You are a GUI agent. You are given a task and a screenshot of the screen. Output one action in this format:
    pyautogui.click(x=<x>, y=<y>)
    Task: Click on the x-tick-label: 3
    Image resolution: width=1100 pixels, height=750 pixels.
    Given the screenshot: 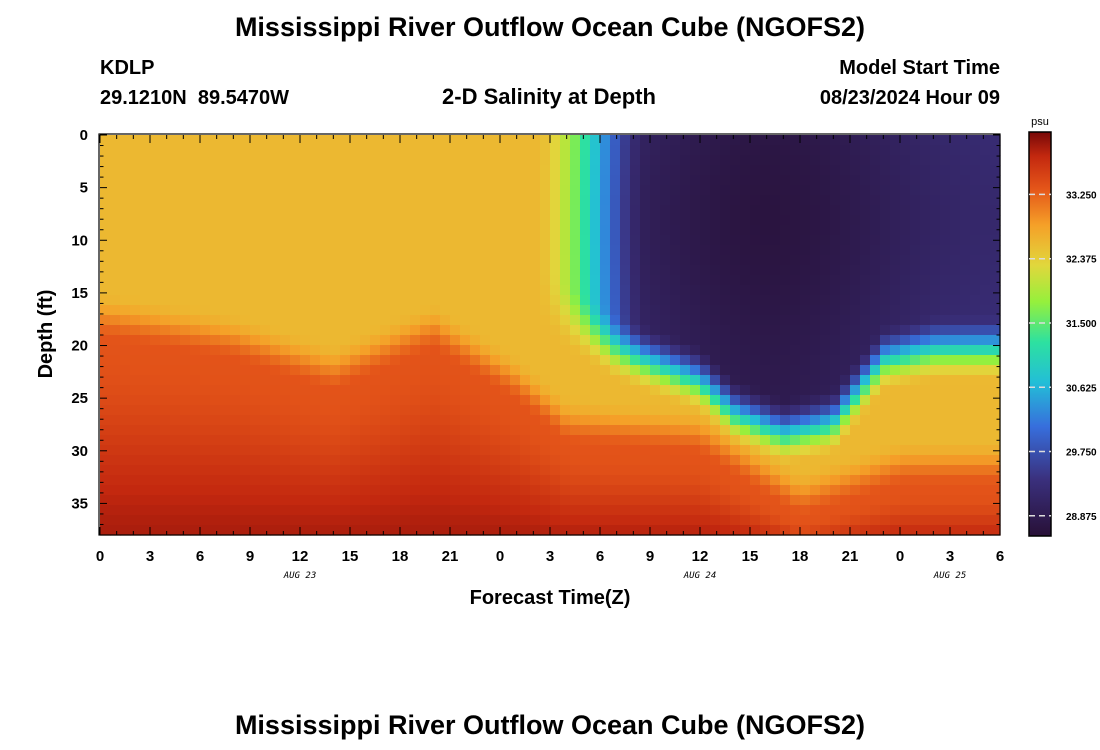 What is the action you would take?
    pyautogui.click(x=550, y=556)
    